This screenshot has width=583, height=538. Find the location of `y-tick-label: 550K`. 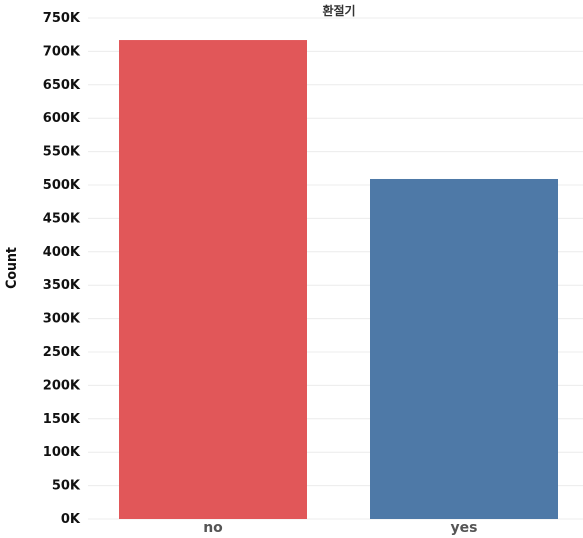

y-tick-label: 550K is located at coordinates (62, 152).